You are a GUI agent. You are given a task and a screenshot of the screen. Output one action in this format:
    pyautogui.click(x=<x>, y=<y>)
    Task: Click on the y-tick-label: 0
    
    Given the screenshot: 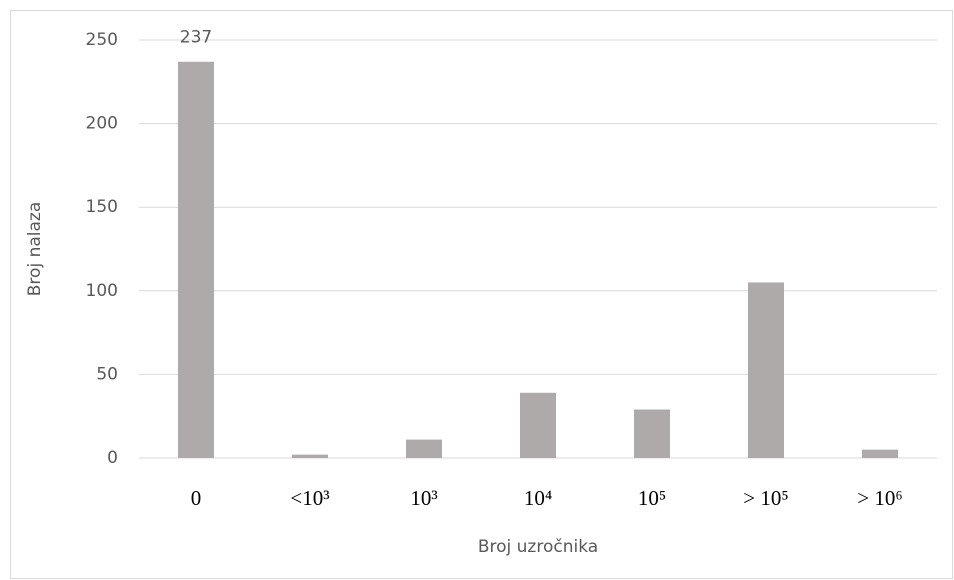 What is the action you would take?
    pyautogui.click(x=112, y=458)
    